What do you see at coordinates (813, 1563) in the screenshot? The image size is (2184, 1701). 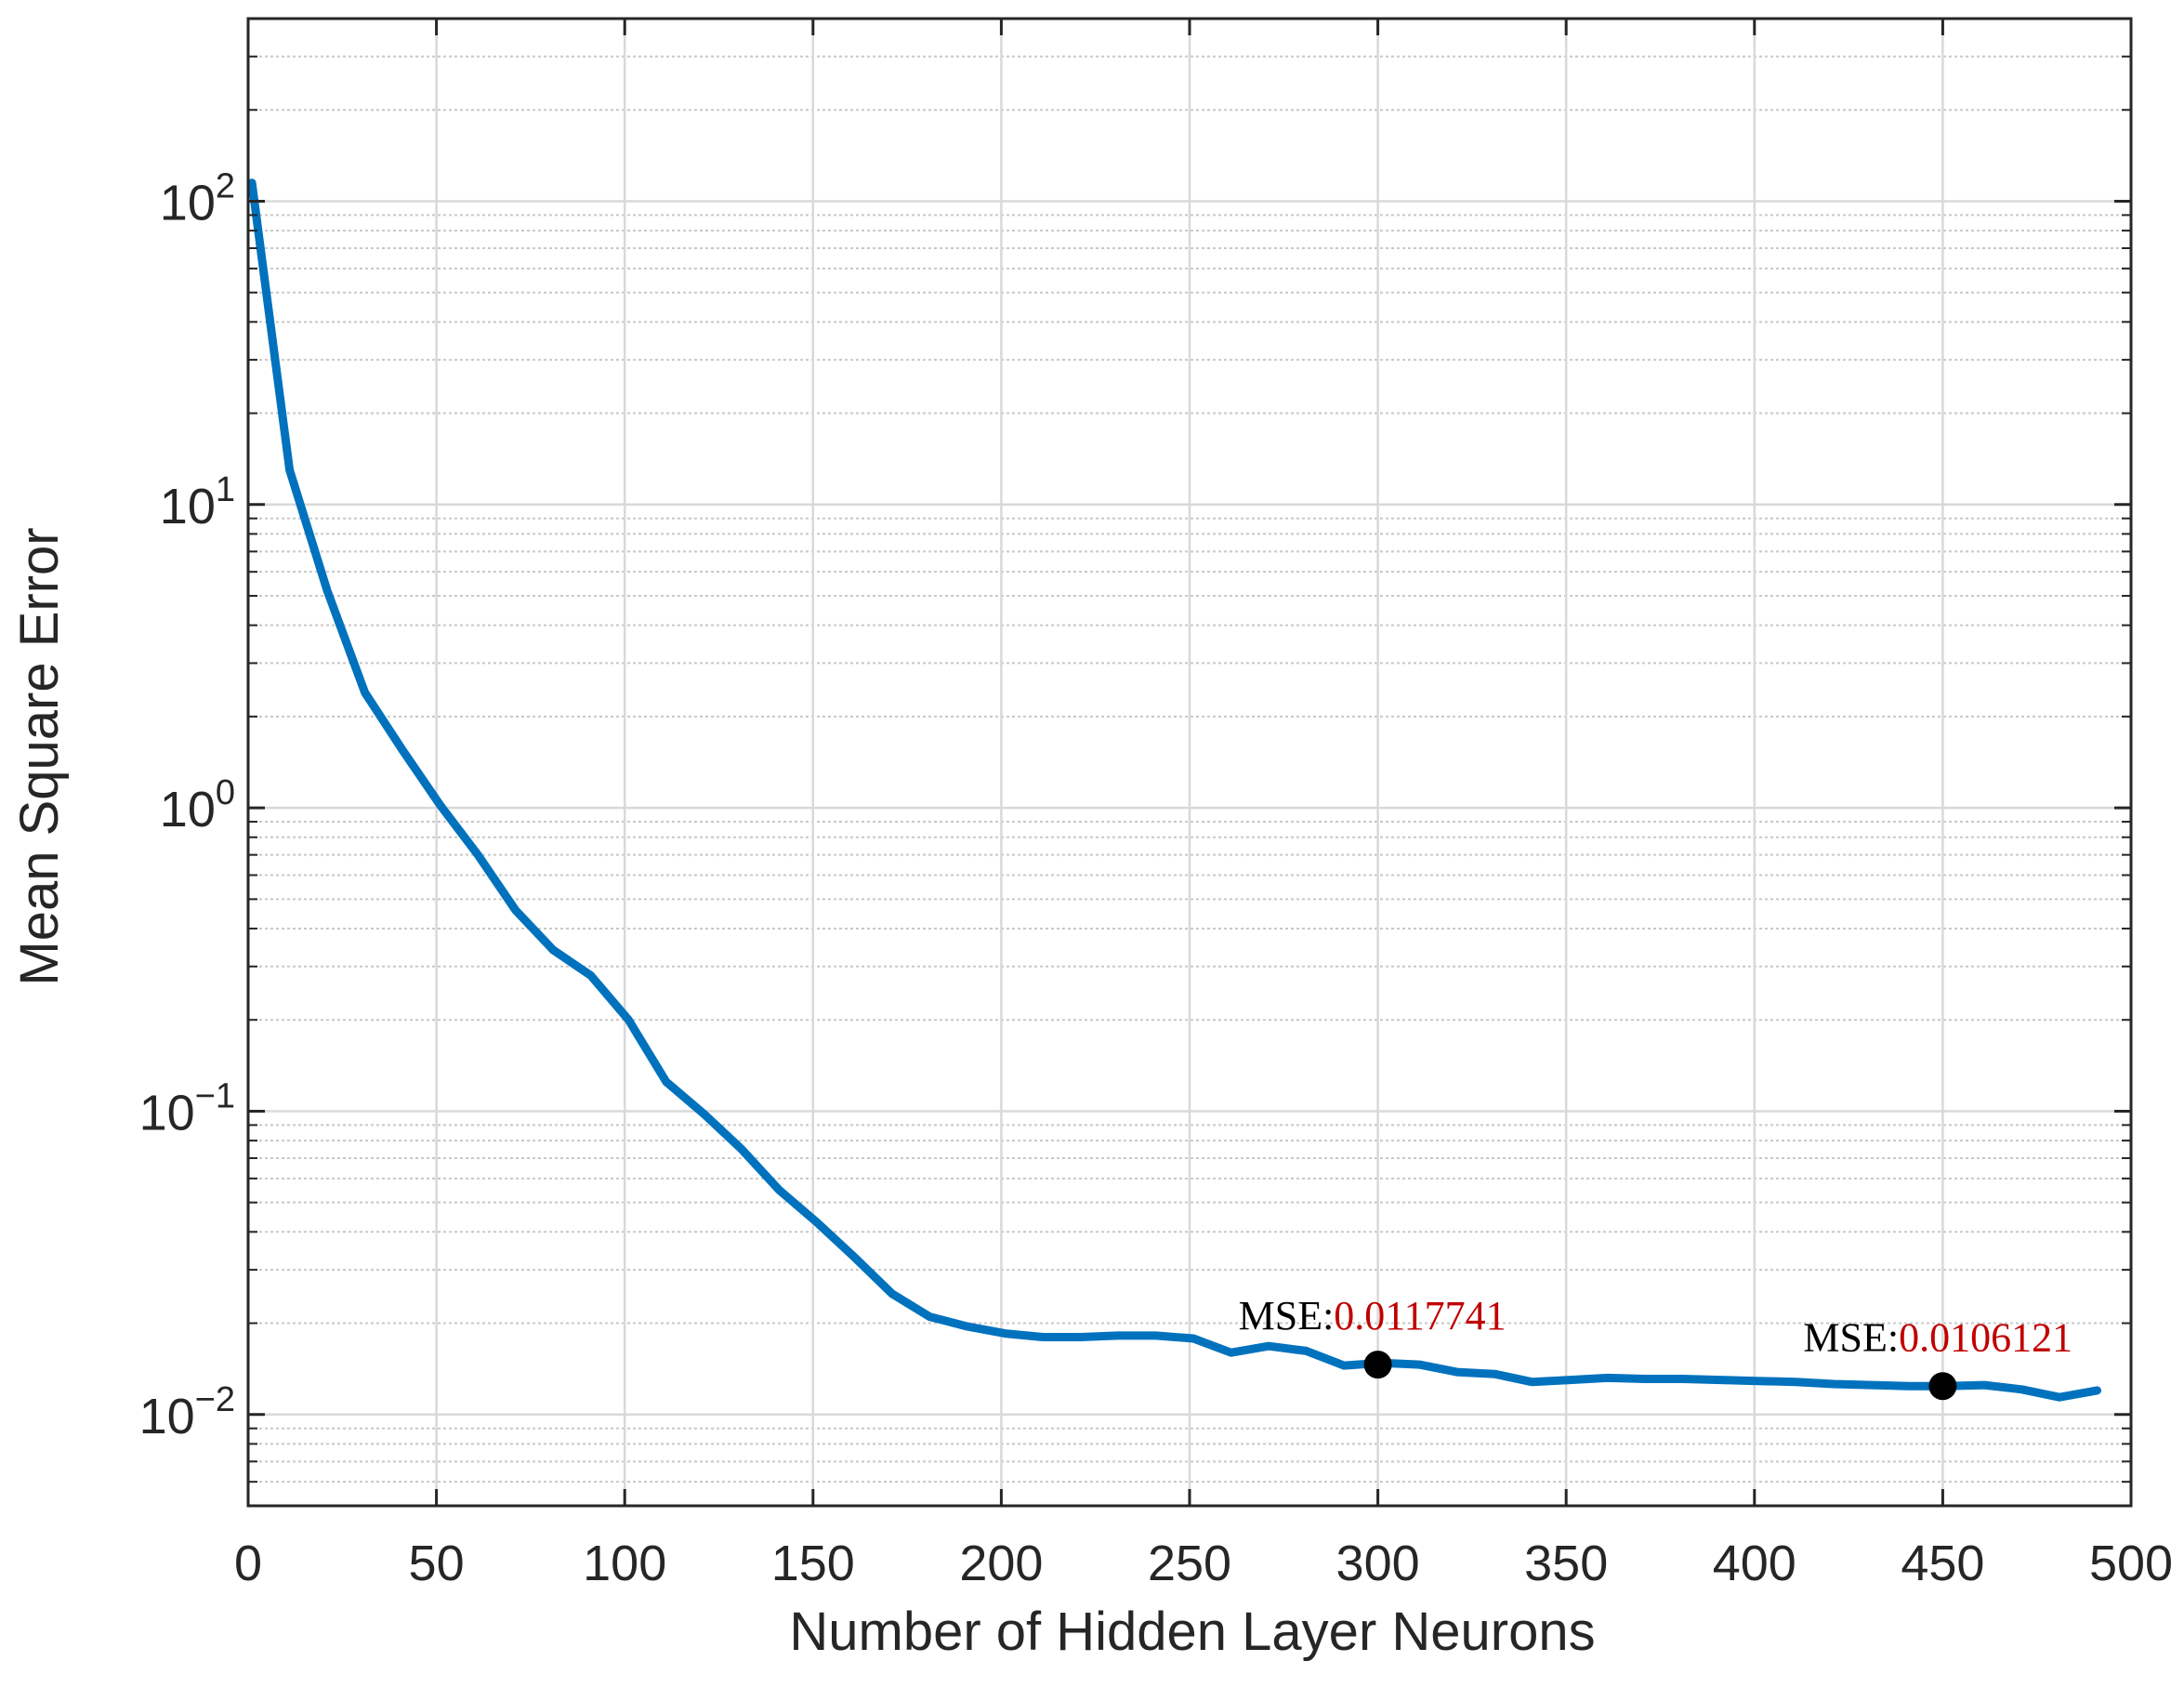 I see `x-tick-label: 150` at bounding box center [813, 1563].